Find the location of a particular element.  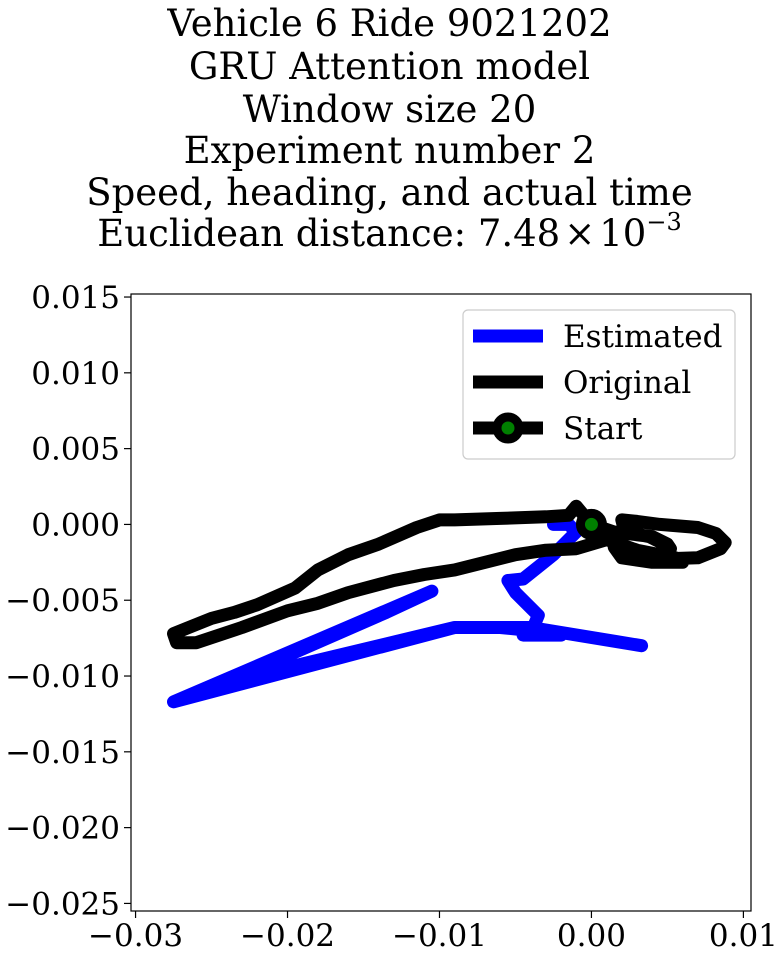

start-marker is located at coordinates (591, 524).